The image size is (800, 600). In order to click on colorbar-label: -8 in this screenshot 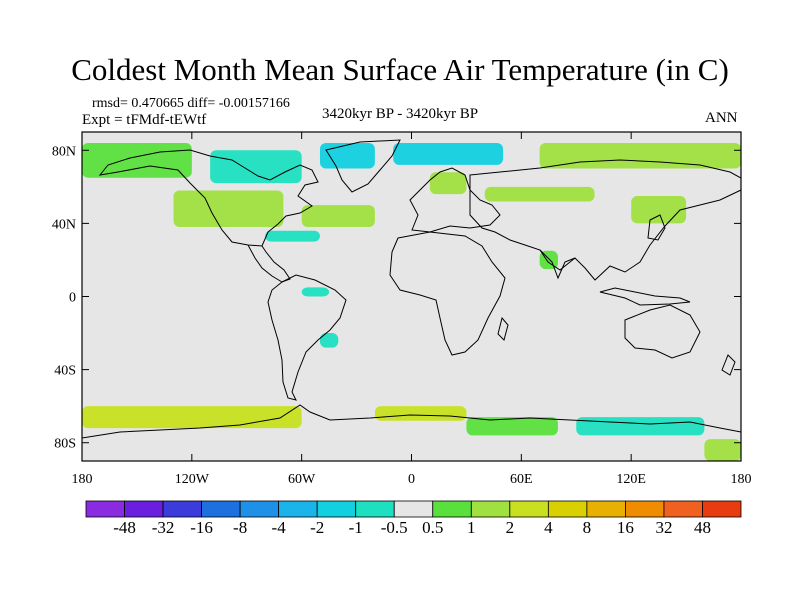, I will do `click(240, 527)`.